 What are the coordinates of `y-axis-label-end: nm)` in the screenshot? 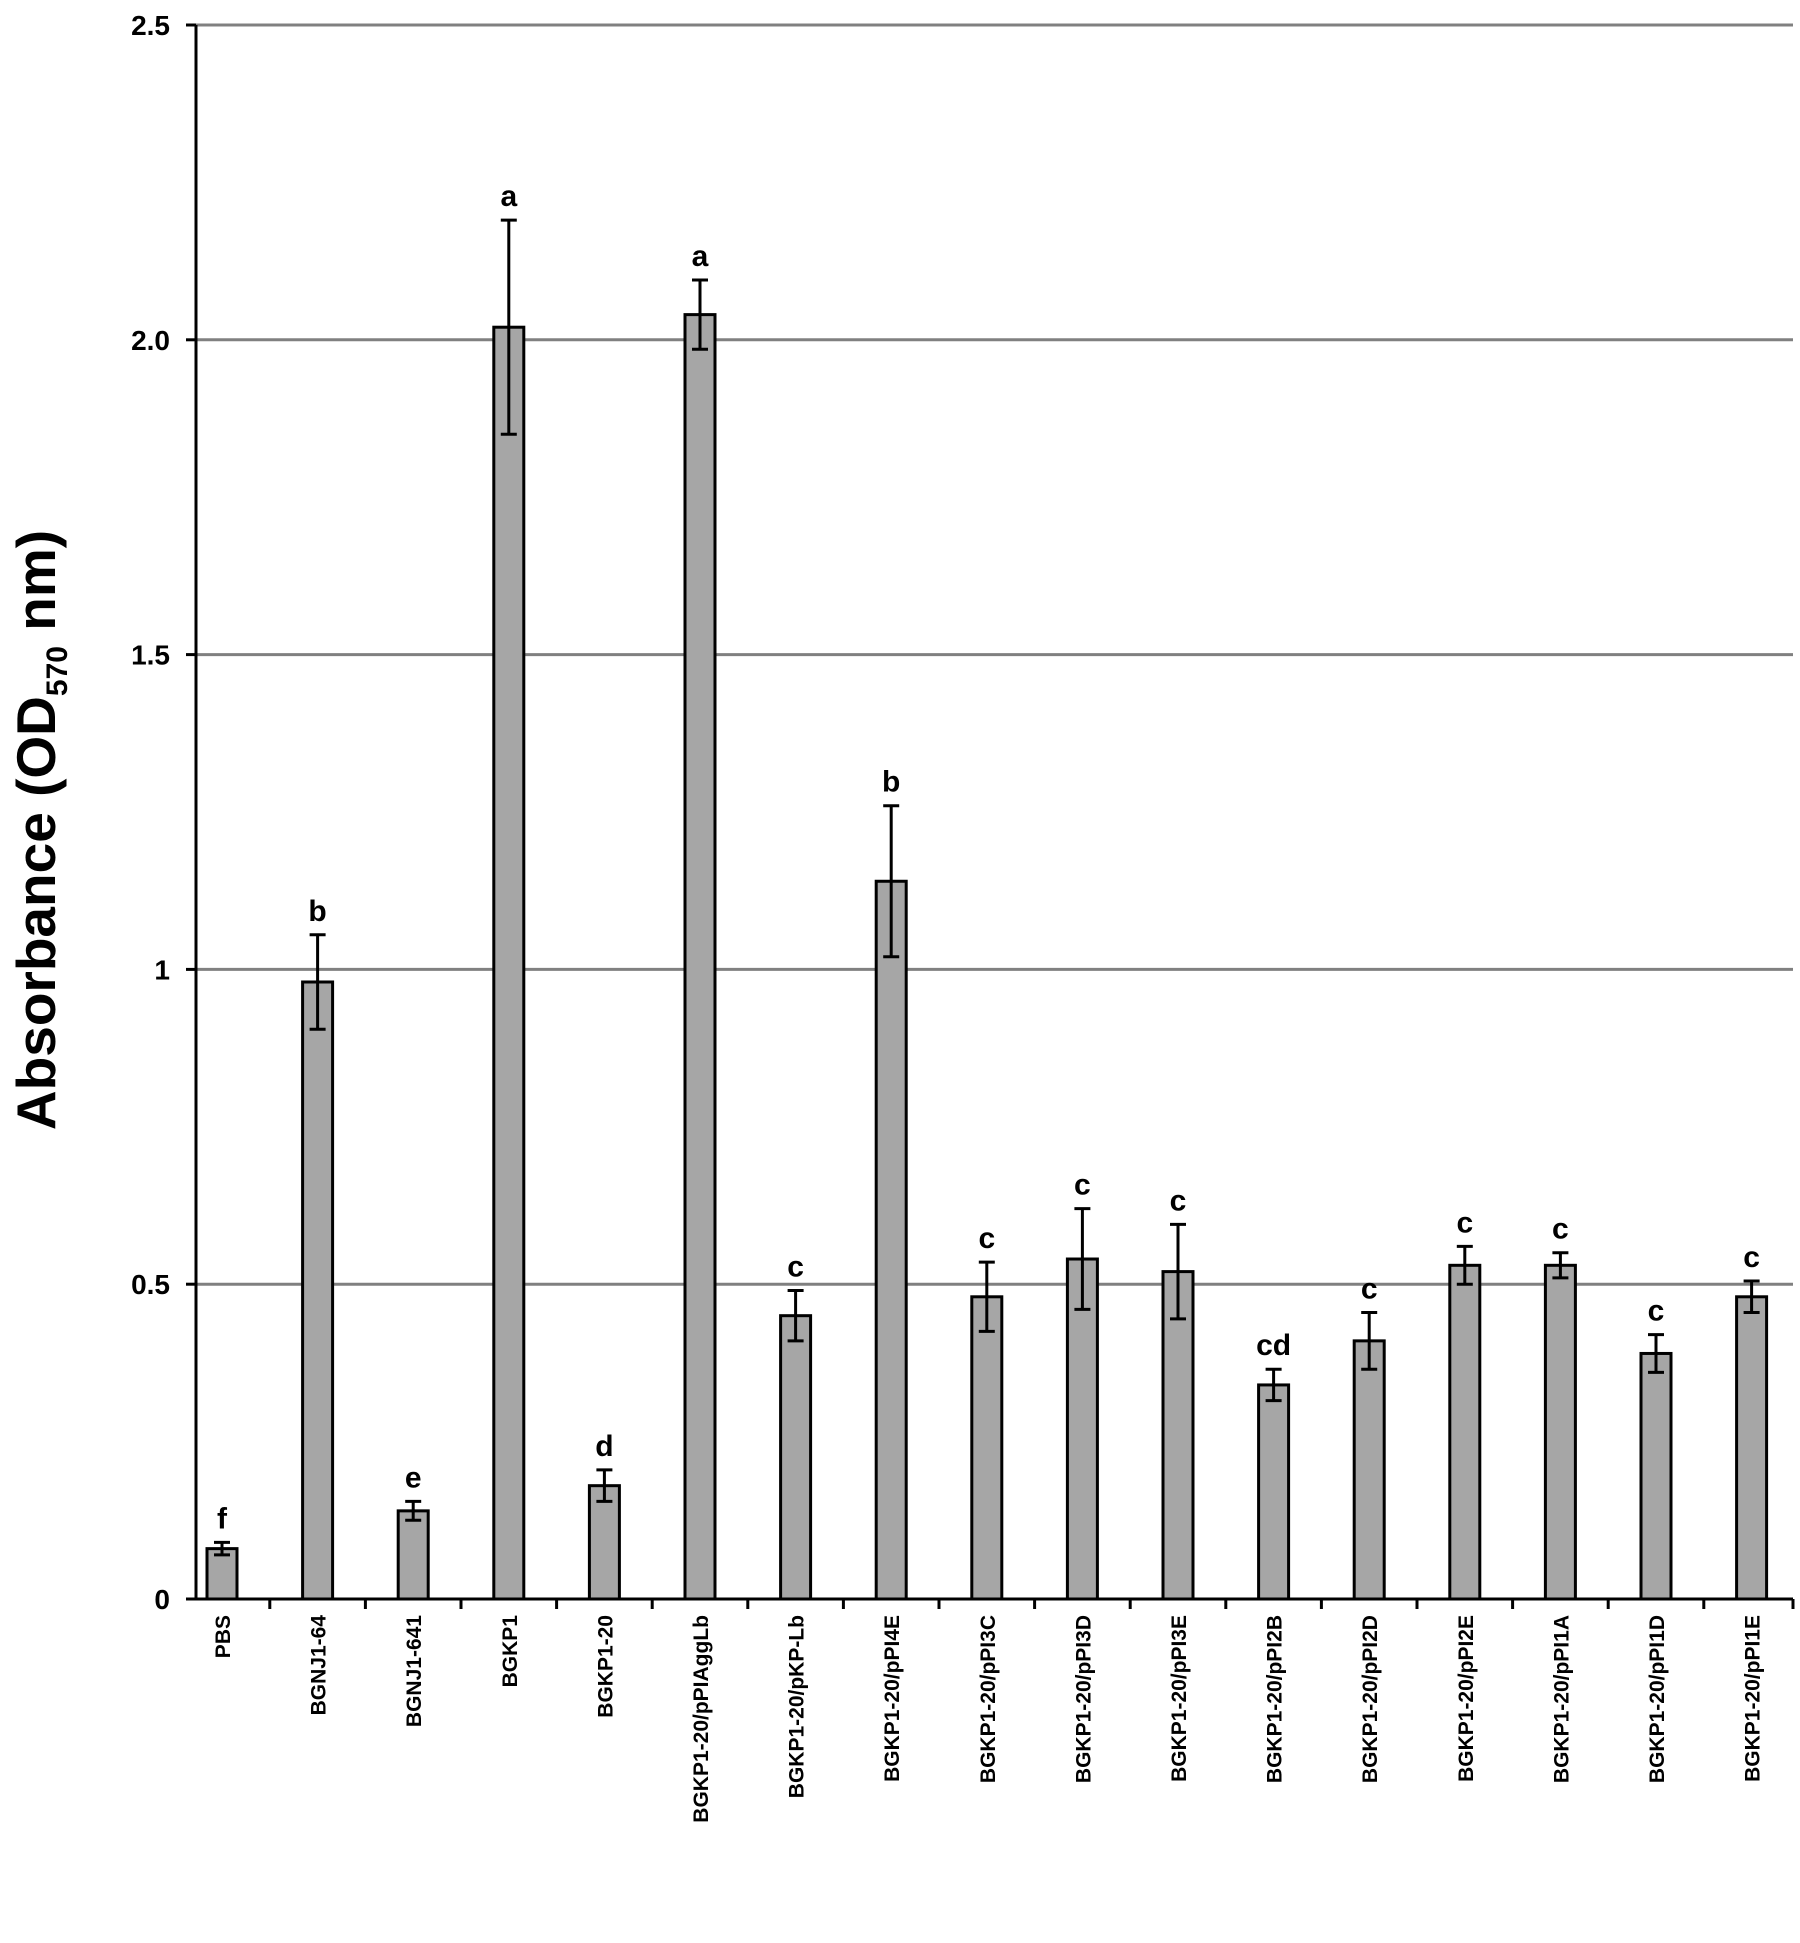 It's located at (36, 588).